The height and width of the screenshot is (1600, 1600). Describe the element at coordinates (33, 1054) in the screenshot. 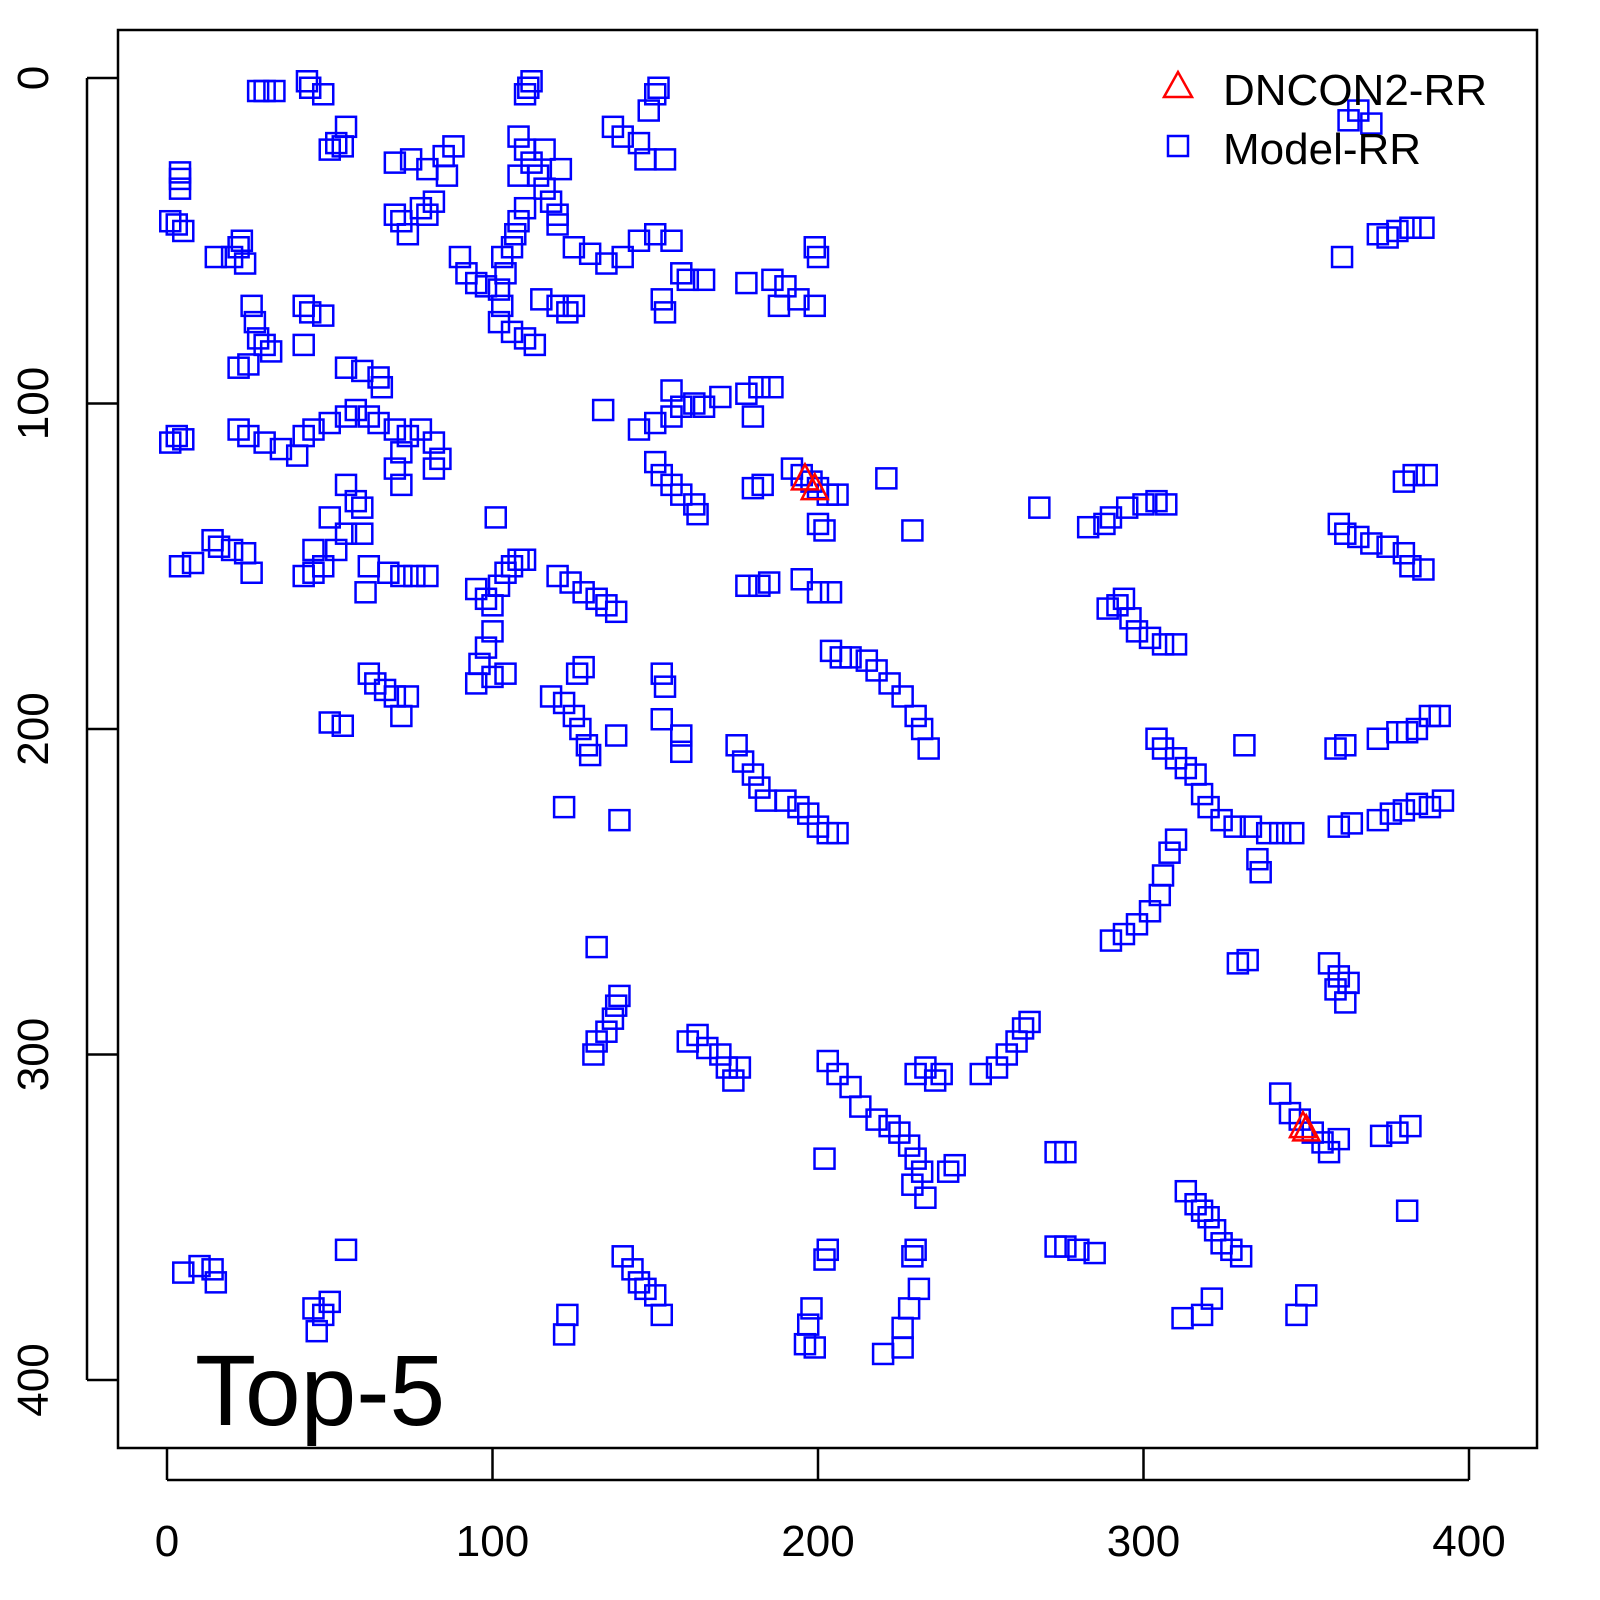

I see `y-tick-label: 300` at that location.